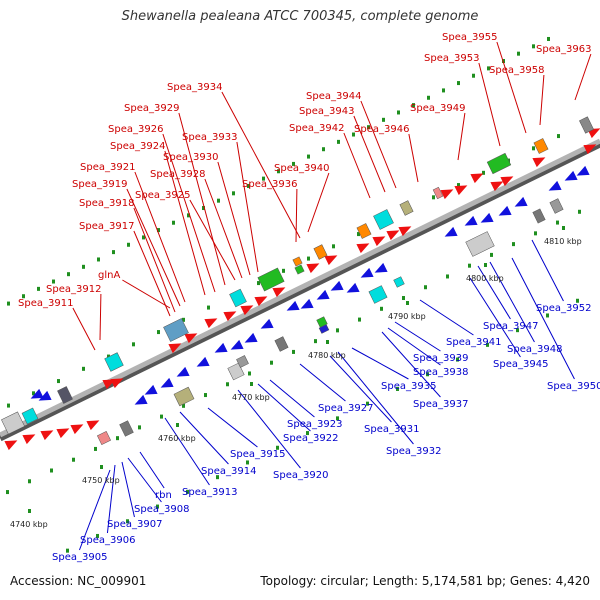  What do you see at coordinates (326, 111) in the screenshot?
I see `gene-label-forward: Spea_3943` at bounding box center [326, 111].